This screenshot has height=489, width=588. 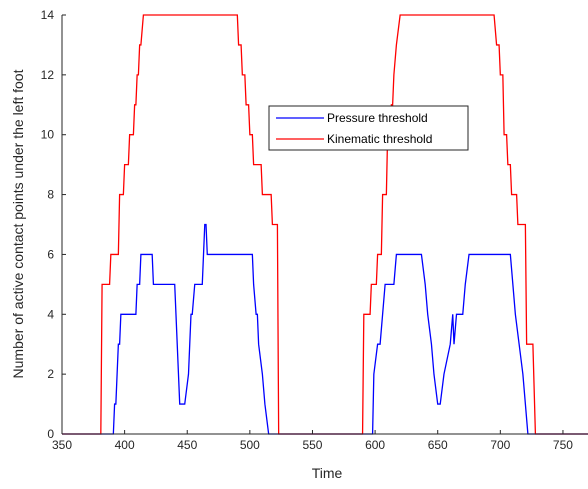 I want to click on x-axis-ticks: 350 400 450 500 550 600 650 700 750, so click(x=312, y=441).